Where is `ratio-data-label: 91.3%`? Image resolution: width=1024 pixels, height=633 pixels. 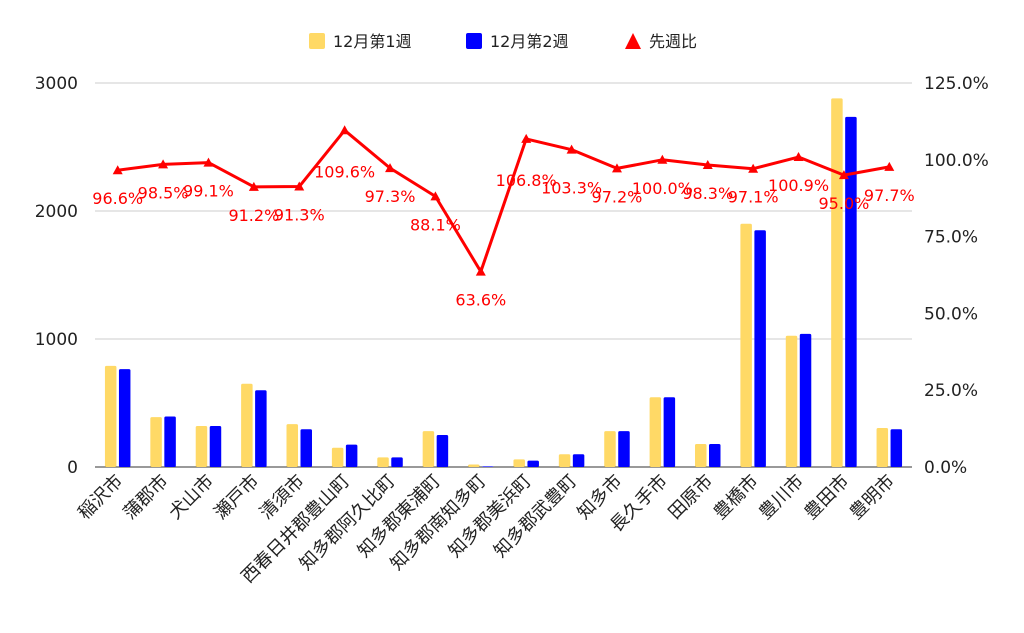 ratio-data-label: 91.3% is located at coordinates (299, 215).